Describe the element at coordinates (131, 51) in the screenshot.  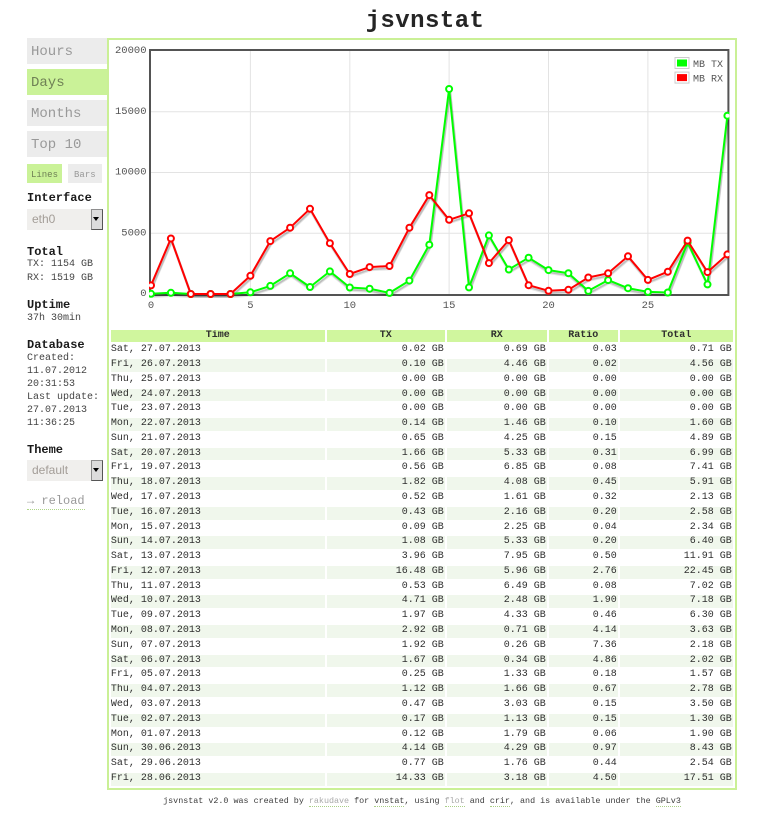
I see `svg-text: 20000` at that location.